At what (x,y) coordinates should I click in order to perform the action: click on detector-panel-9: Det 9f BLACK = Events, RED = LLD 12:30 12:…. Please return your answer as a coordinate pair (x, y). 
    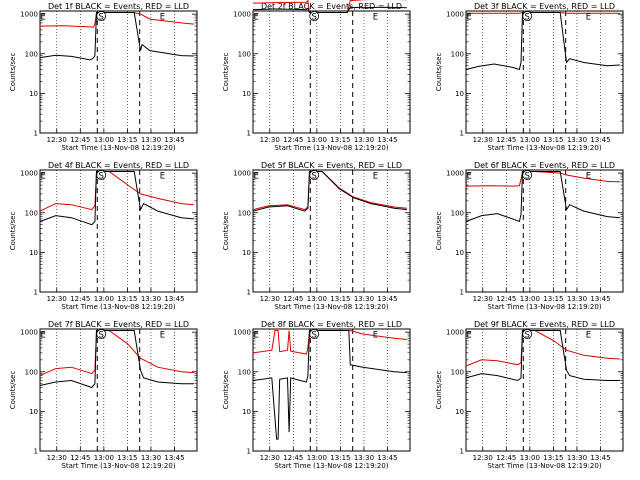
    Looking at the image, I should click on (529, 395).